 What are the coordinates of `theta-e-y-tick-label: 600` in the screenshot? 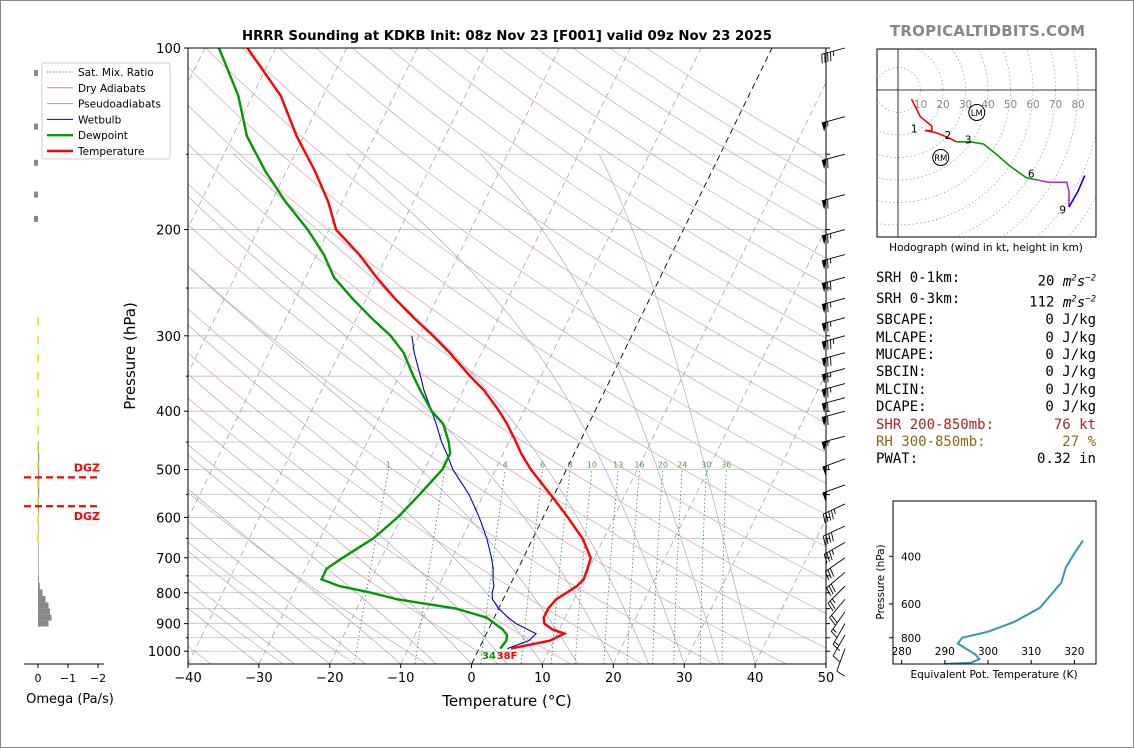 It's located at (911, 605).